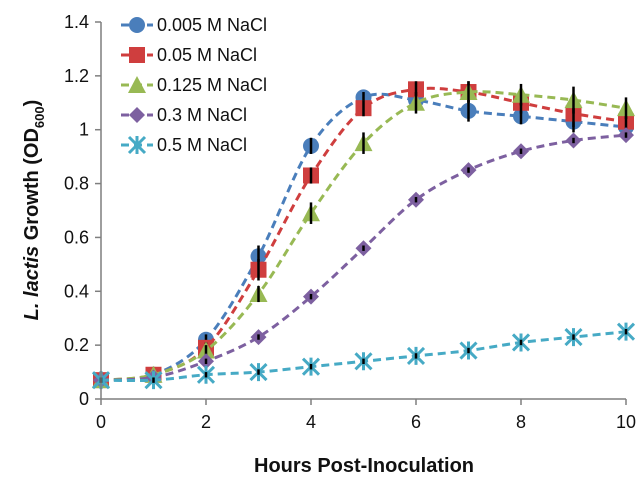  What do you see at coordinates (311, 422) in the screenshot?
I see `x-tick-label: 4` at bounding box center [311, 422].